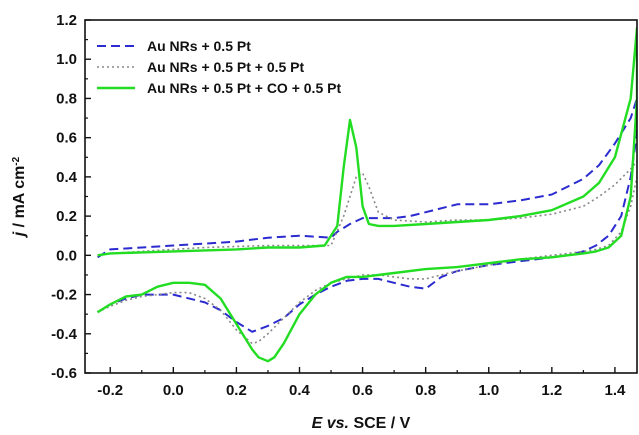  Describe the element at coordinates (551, 390) in the screenshot. I see `x-tick-label: 1.2` at that location.